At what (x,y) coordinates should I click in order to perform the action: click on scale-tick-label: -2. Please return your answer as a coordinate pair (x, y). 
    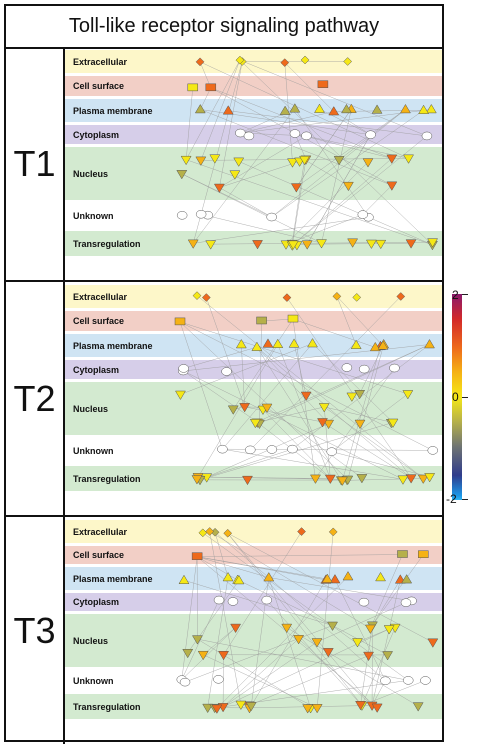
    Looking at the image, I should click on (451, 499).